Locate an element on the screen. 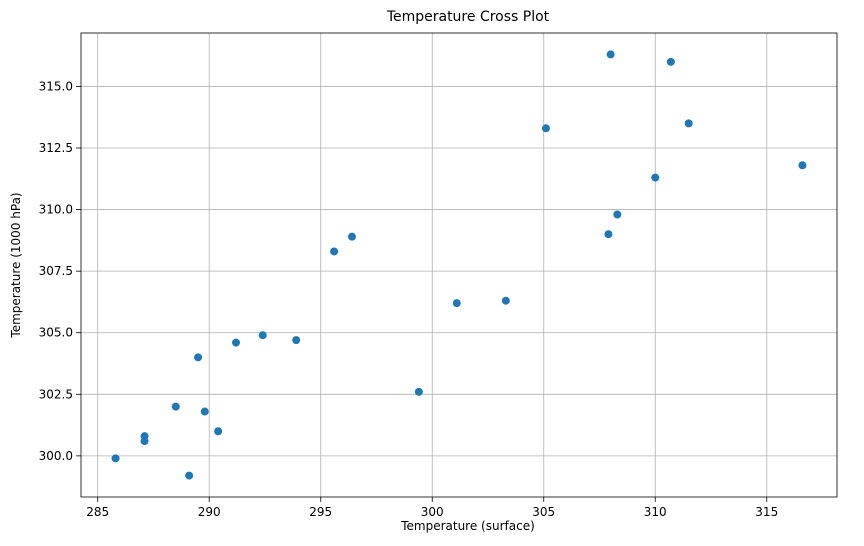  y-tick-label: 305.0 is located at coordinates (56, 333).